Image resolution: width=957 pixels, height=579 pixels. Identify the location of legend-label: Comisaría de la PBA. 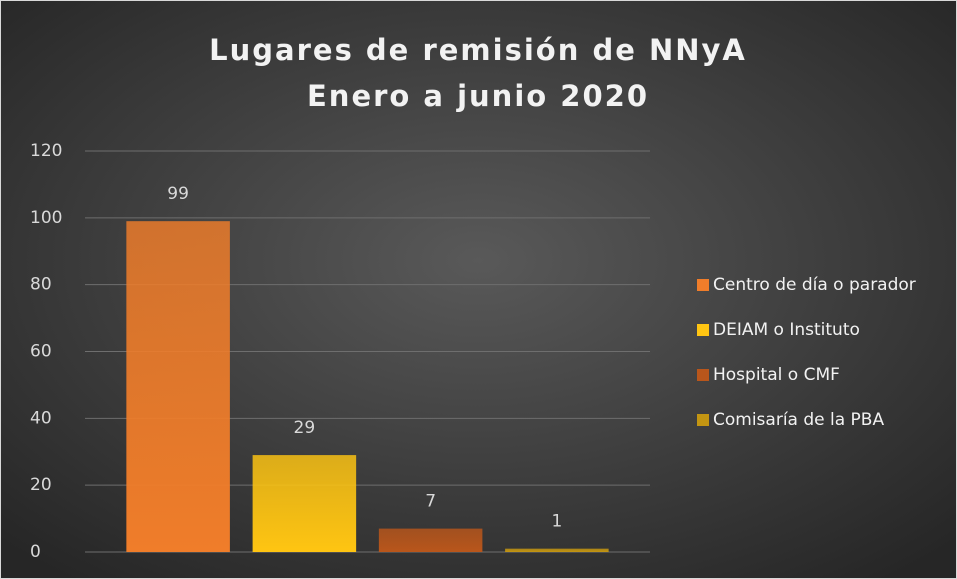
(798, 420).